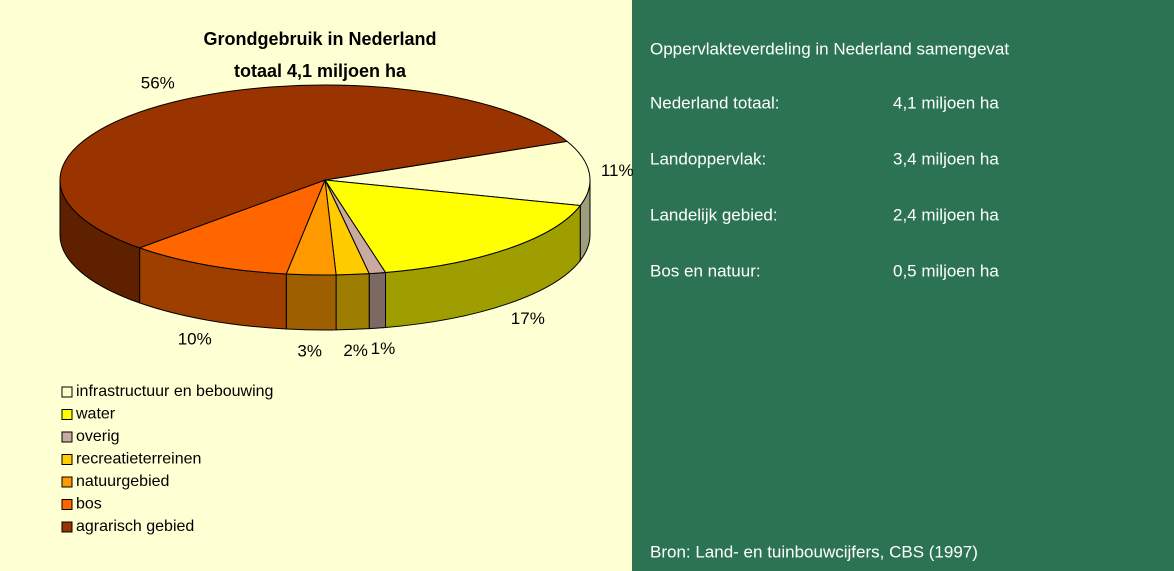  Describe the element at coordinates (617, 170) in the screenshot. I see `value-label: 11%` at that location.